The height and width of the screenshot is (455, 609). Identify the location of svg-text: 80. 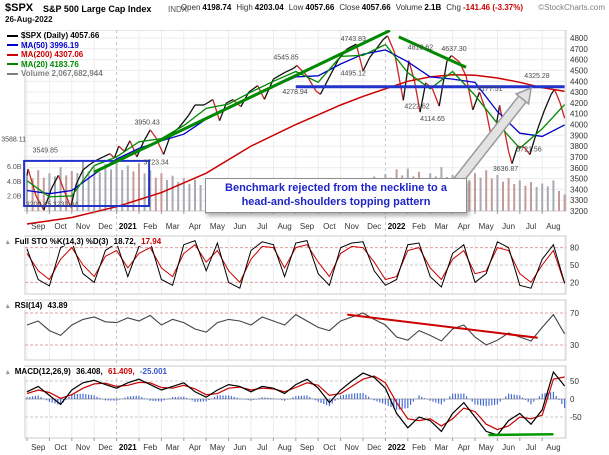
(574, 248).